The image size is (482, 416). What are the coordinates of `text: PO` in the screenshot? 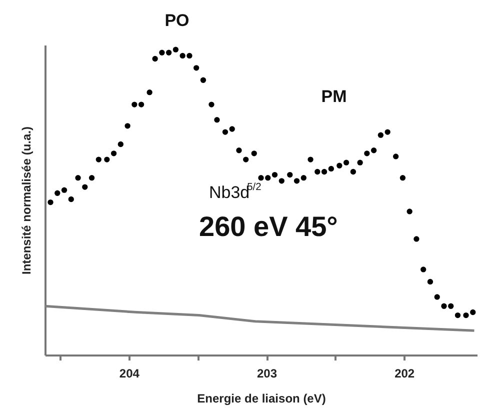 It's located at (177, 20).